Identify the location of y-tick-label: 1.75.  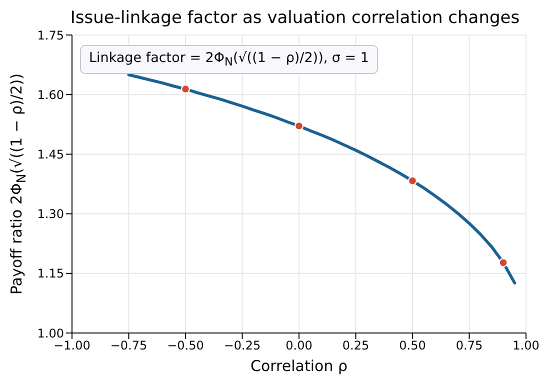
(50, 35).